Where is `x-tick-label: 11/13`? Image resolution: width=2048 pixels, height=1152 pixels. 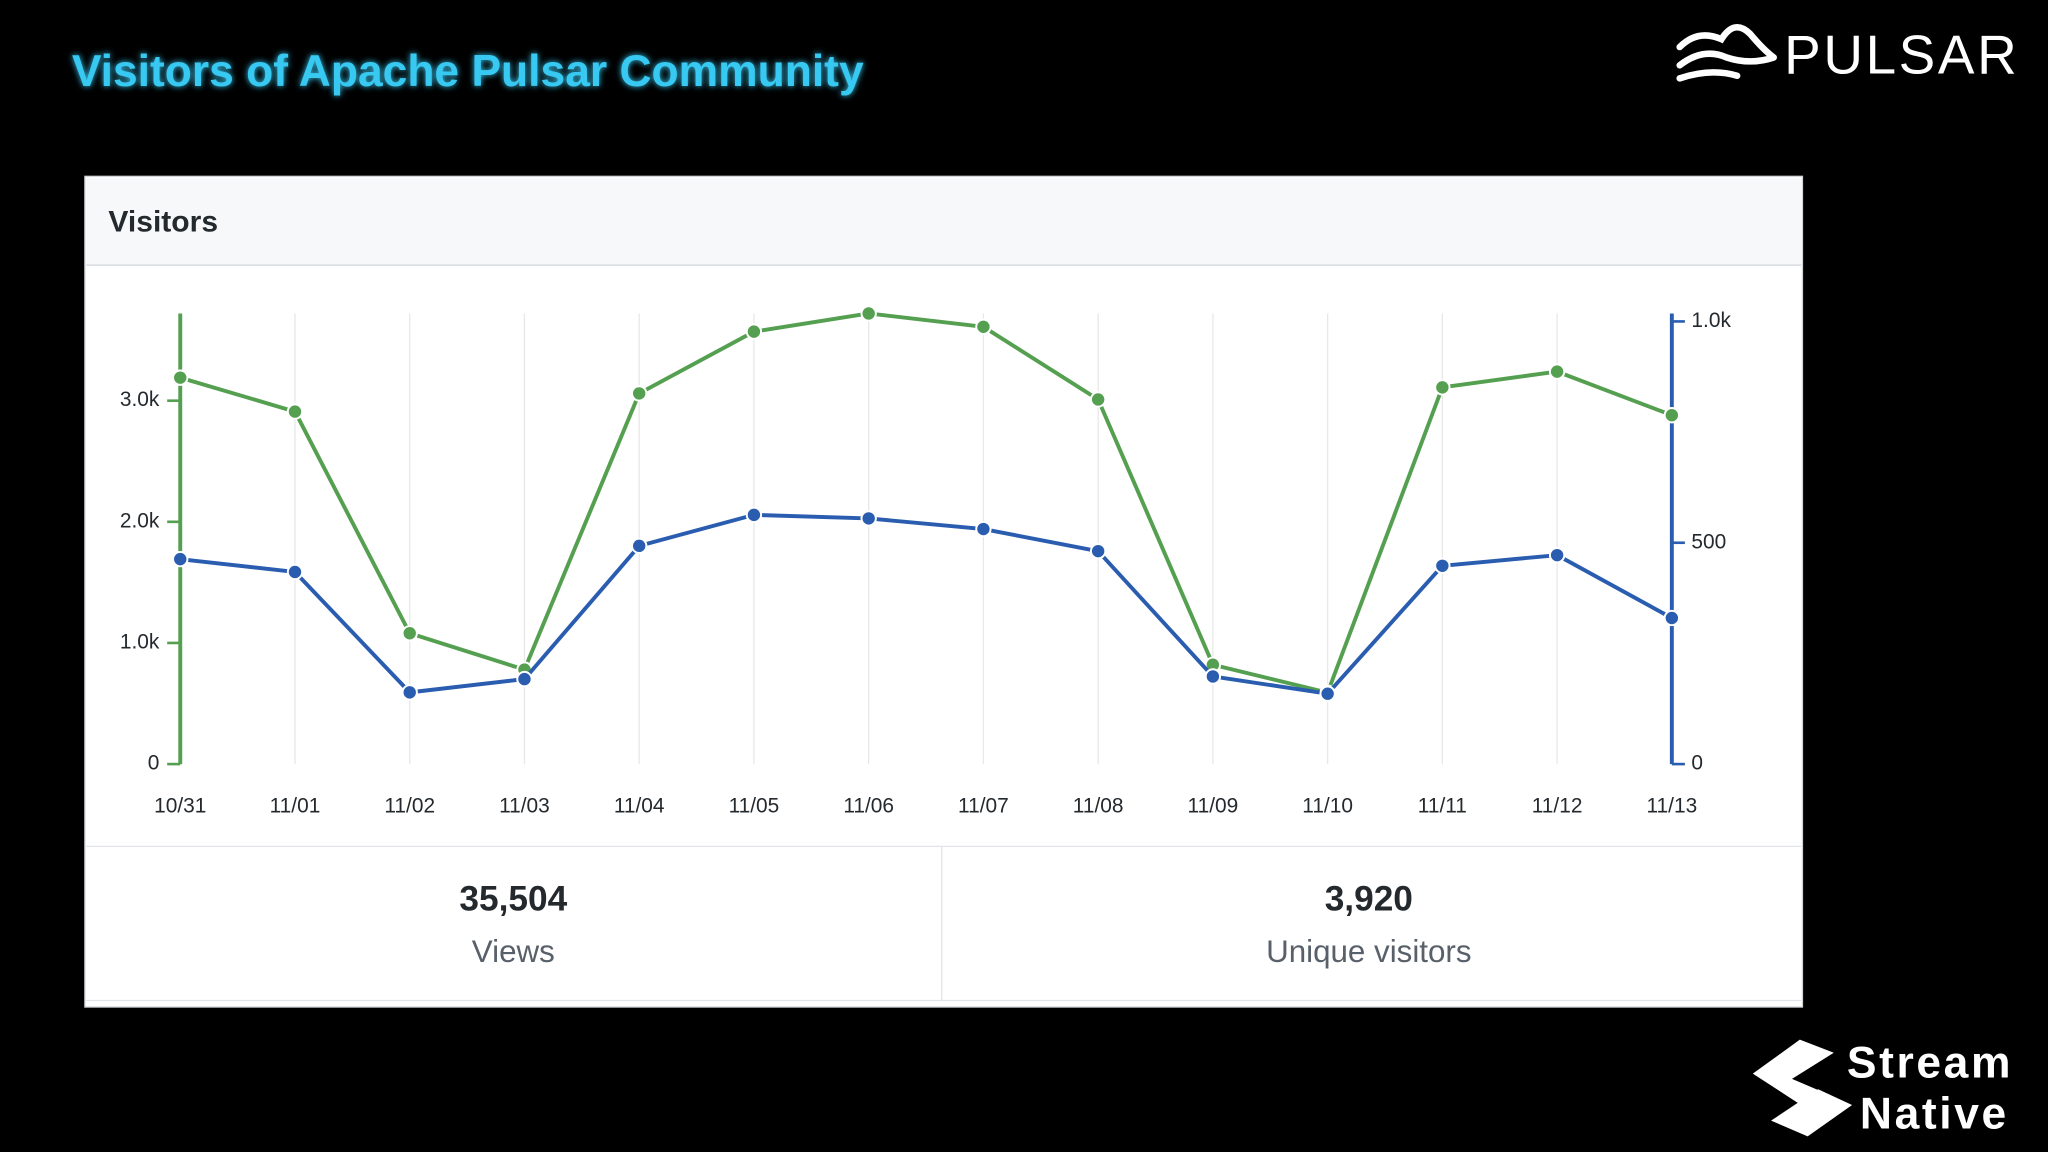 x-tick-label: 11/13 is located at coordinates (1671, 806).